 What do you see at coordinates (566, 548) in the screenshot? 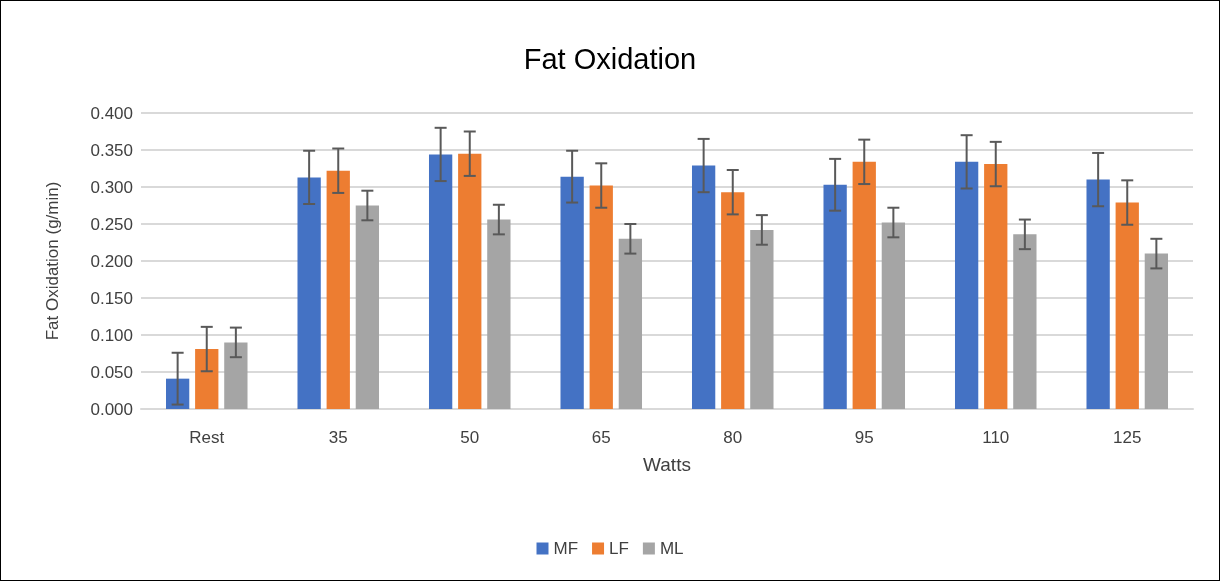
I see `legend-label: MF` at bounding box center [566, 548].